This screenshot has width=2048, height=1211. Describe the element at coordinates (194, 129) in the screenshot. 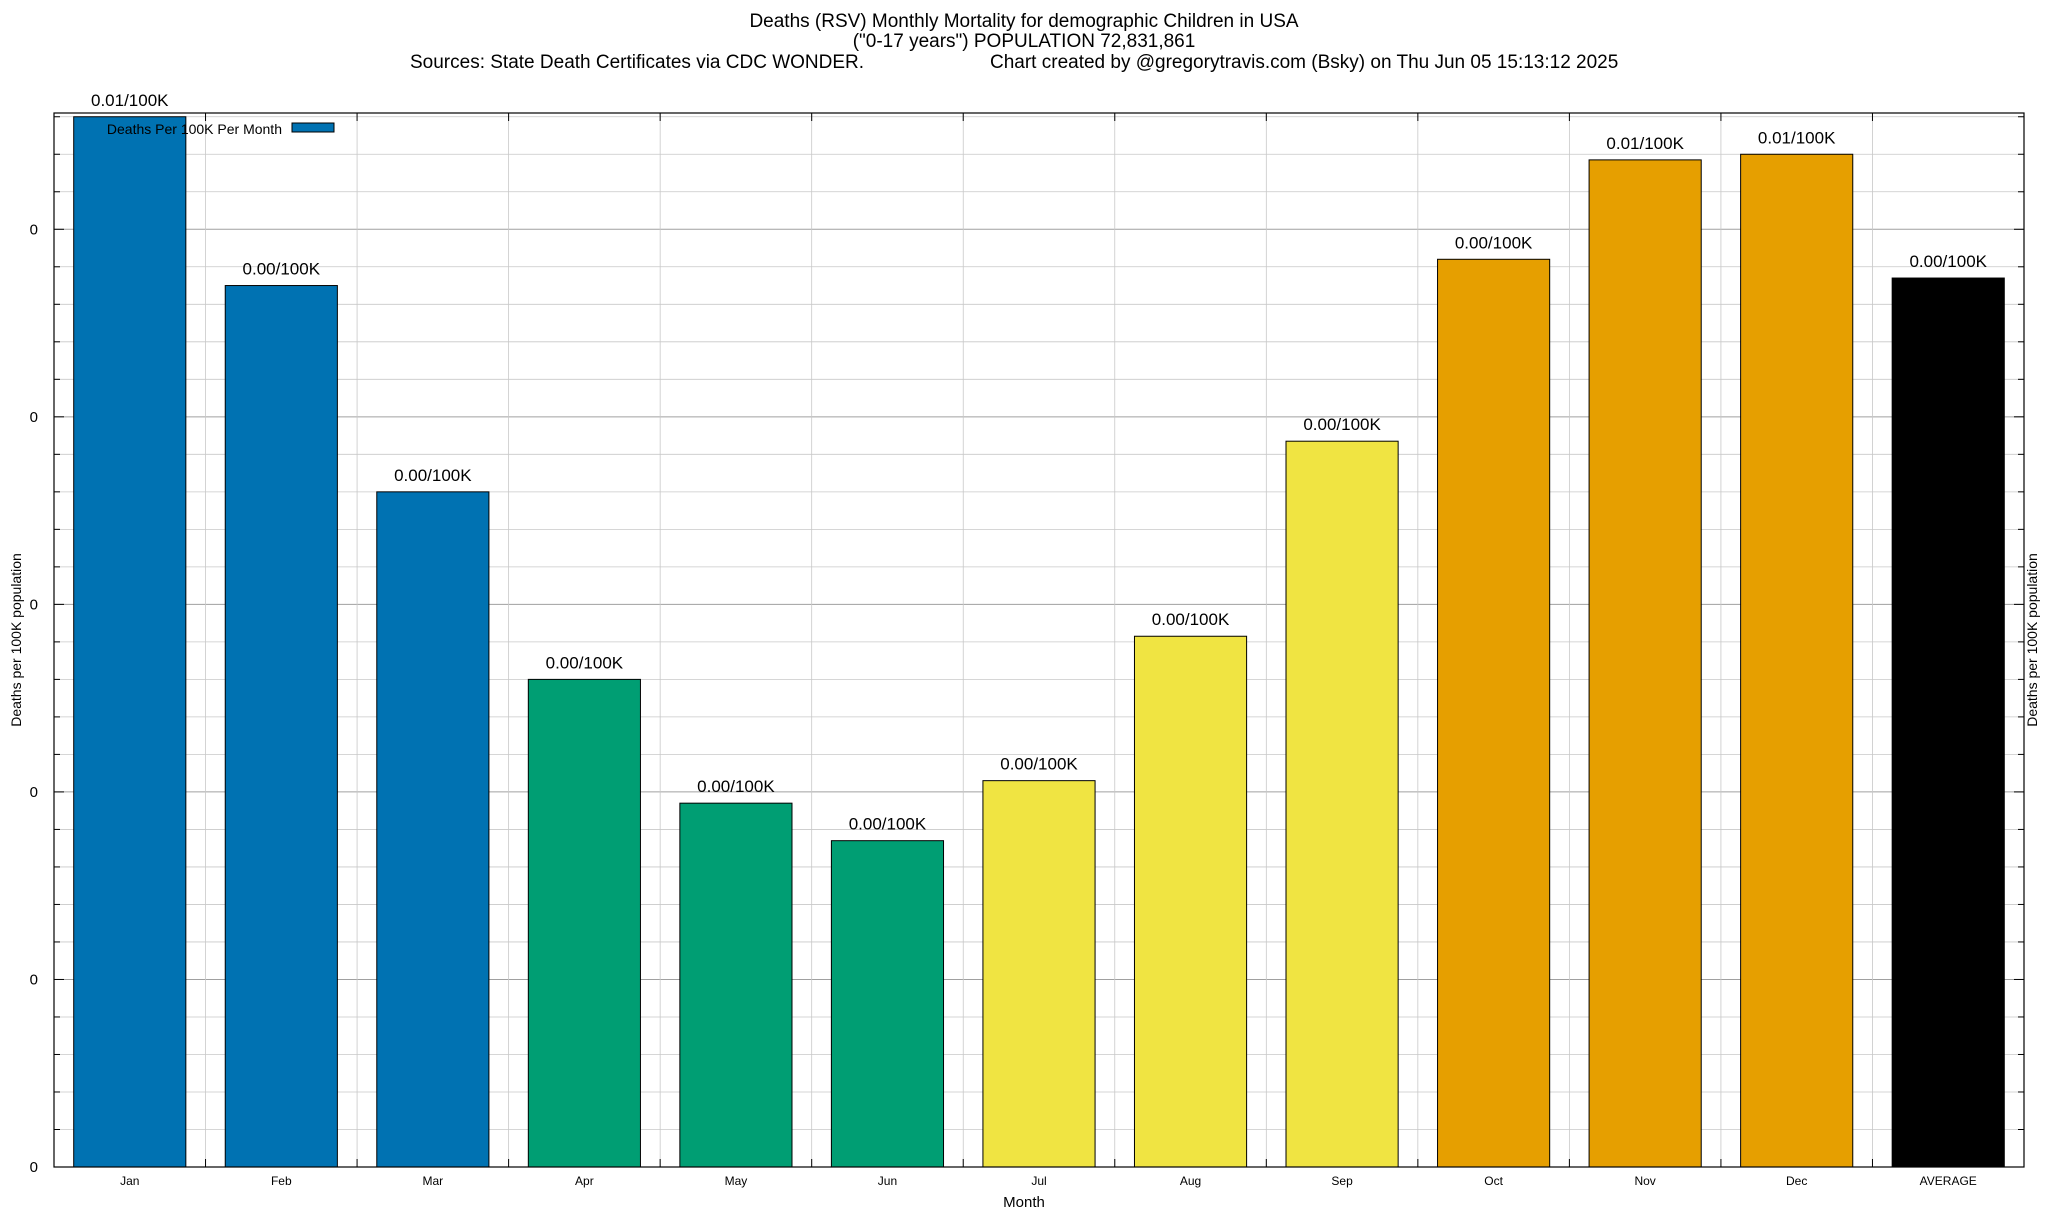

I see `legend-label: Deaths Per 100K Per Month` at that location.